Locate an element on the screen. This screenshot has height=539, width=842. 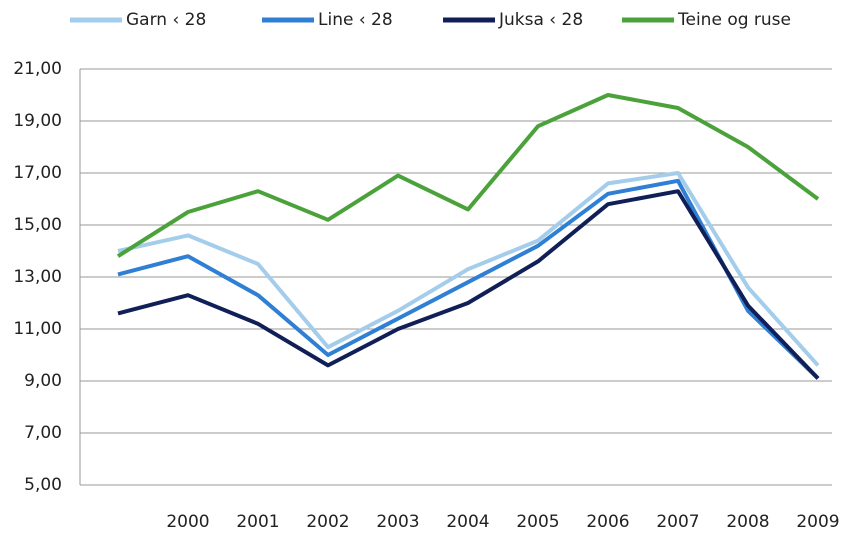
y-tick-label: 5,00 is located at coordinates (43, 485).